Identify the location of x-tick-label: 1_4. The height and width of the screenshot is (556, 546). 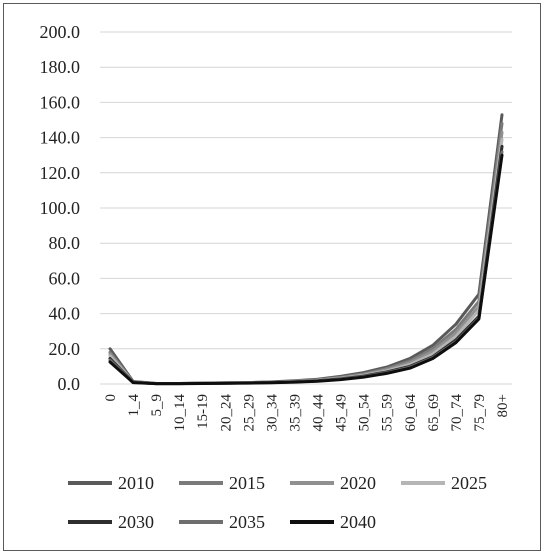
(134, 405).